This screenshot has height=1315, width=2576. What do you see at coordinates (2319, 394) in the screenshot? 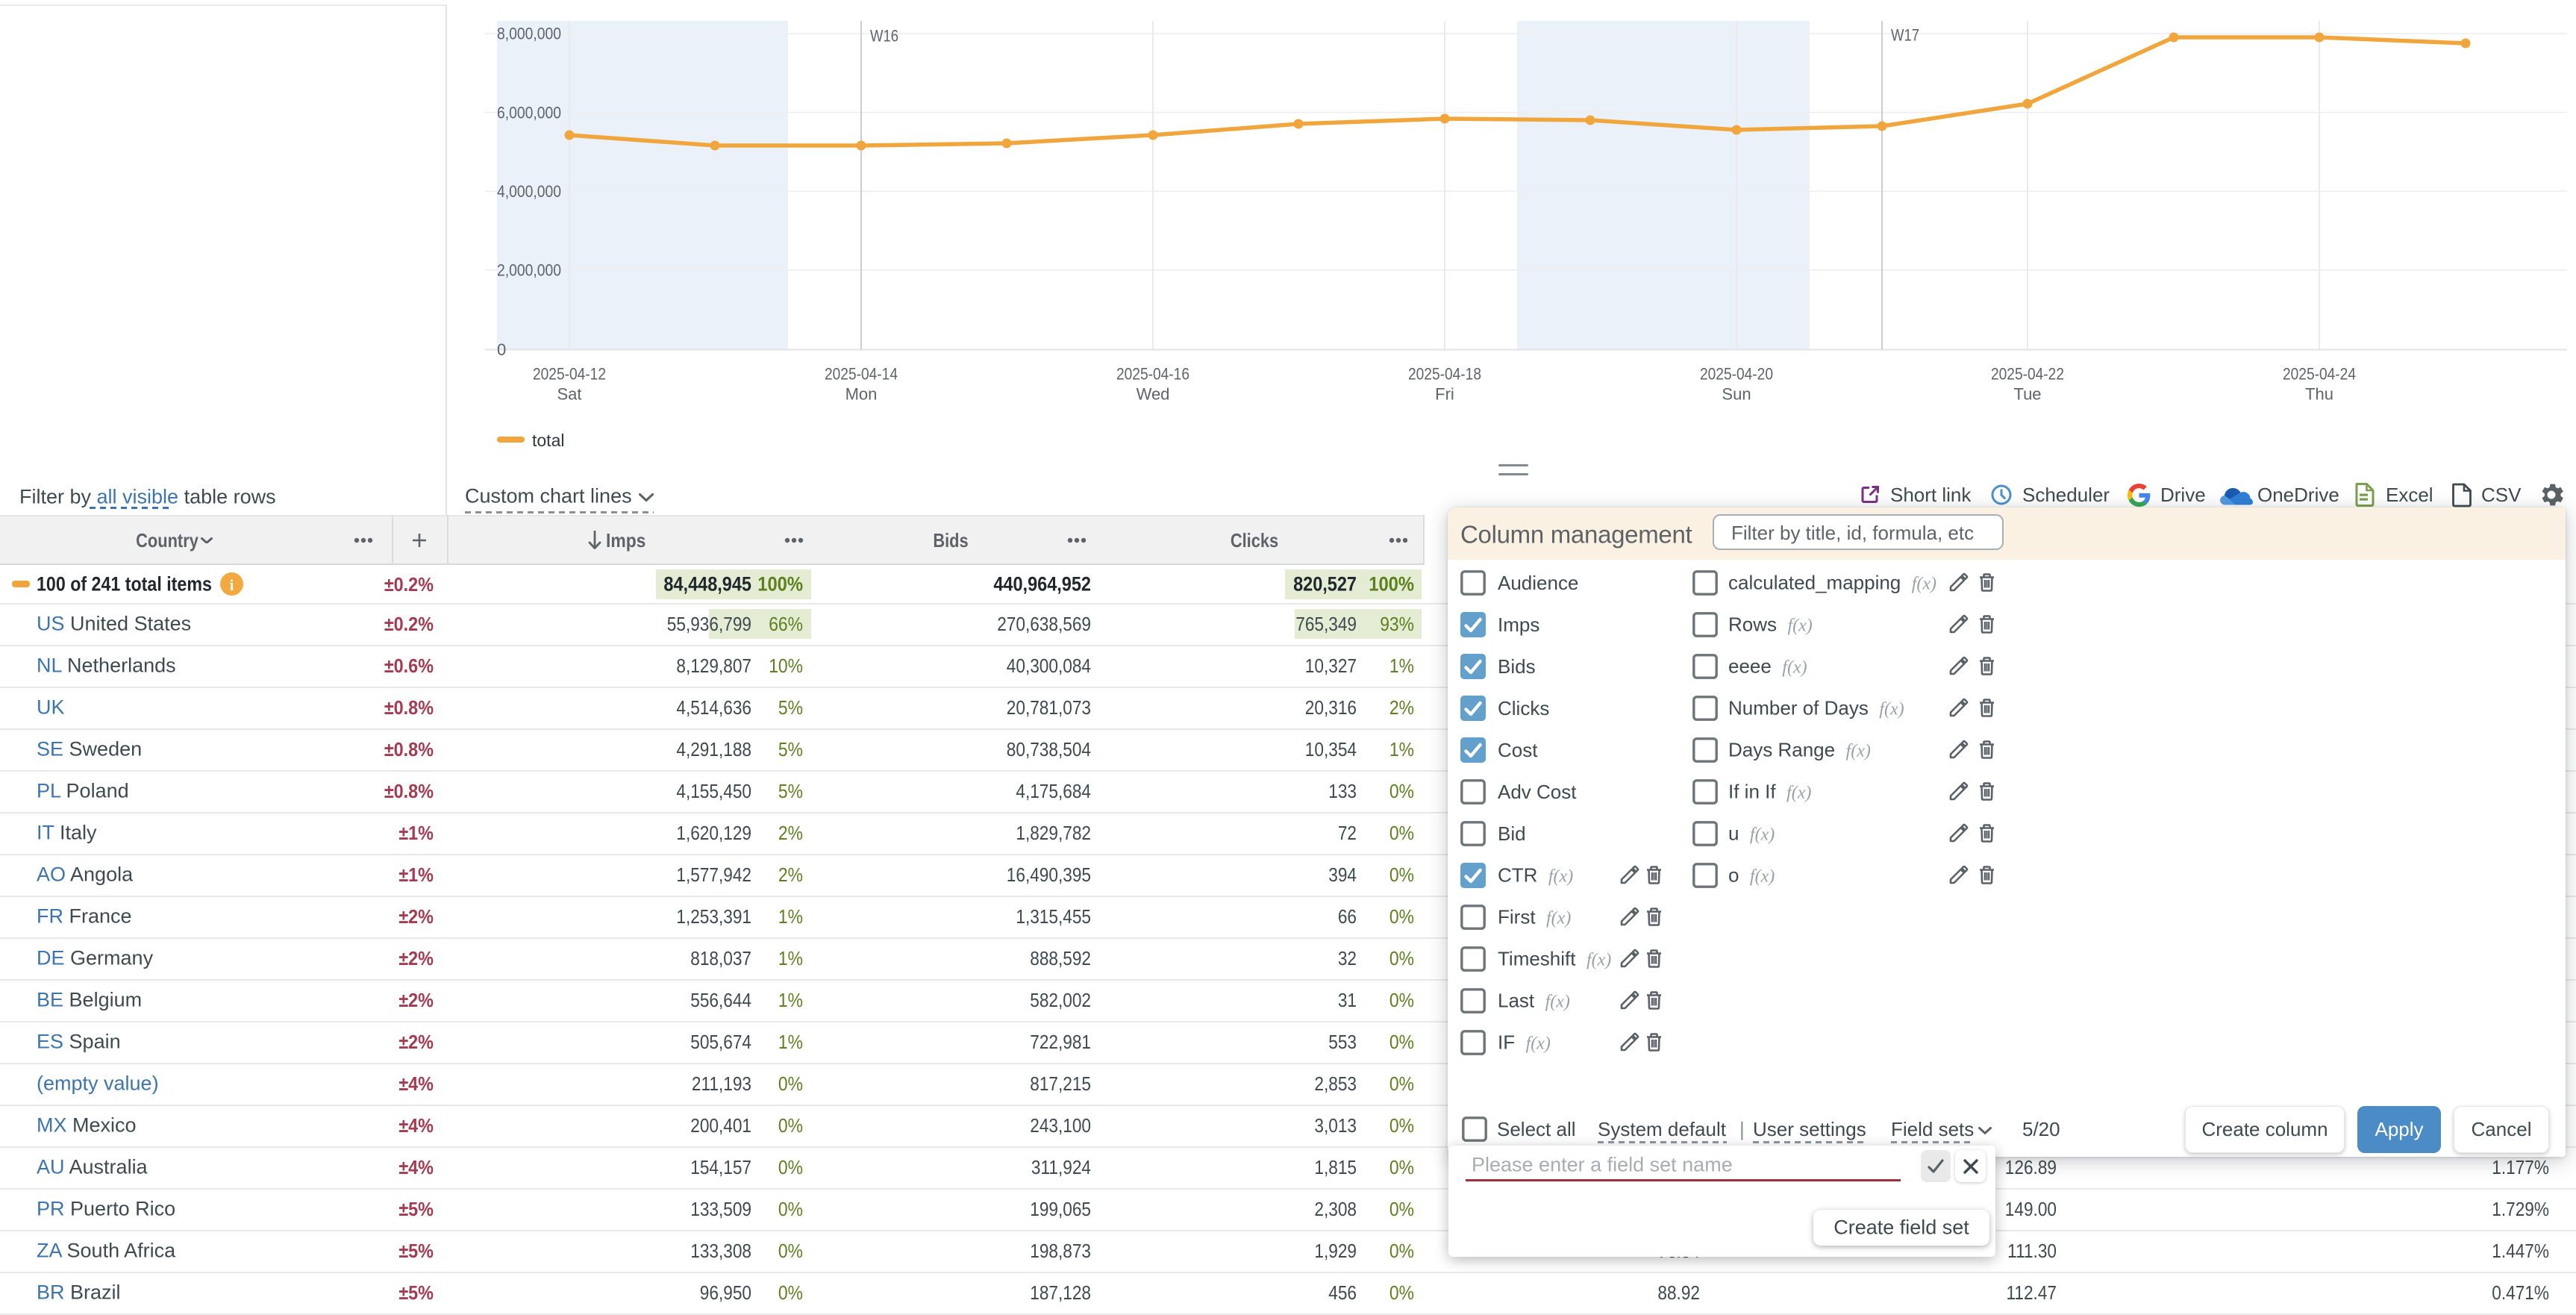
I see `svg-text: Thu` at bounding box center [2319, 394].